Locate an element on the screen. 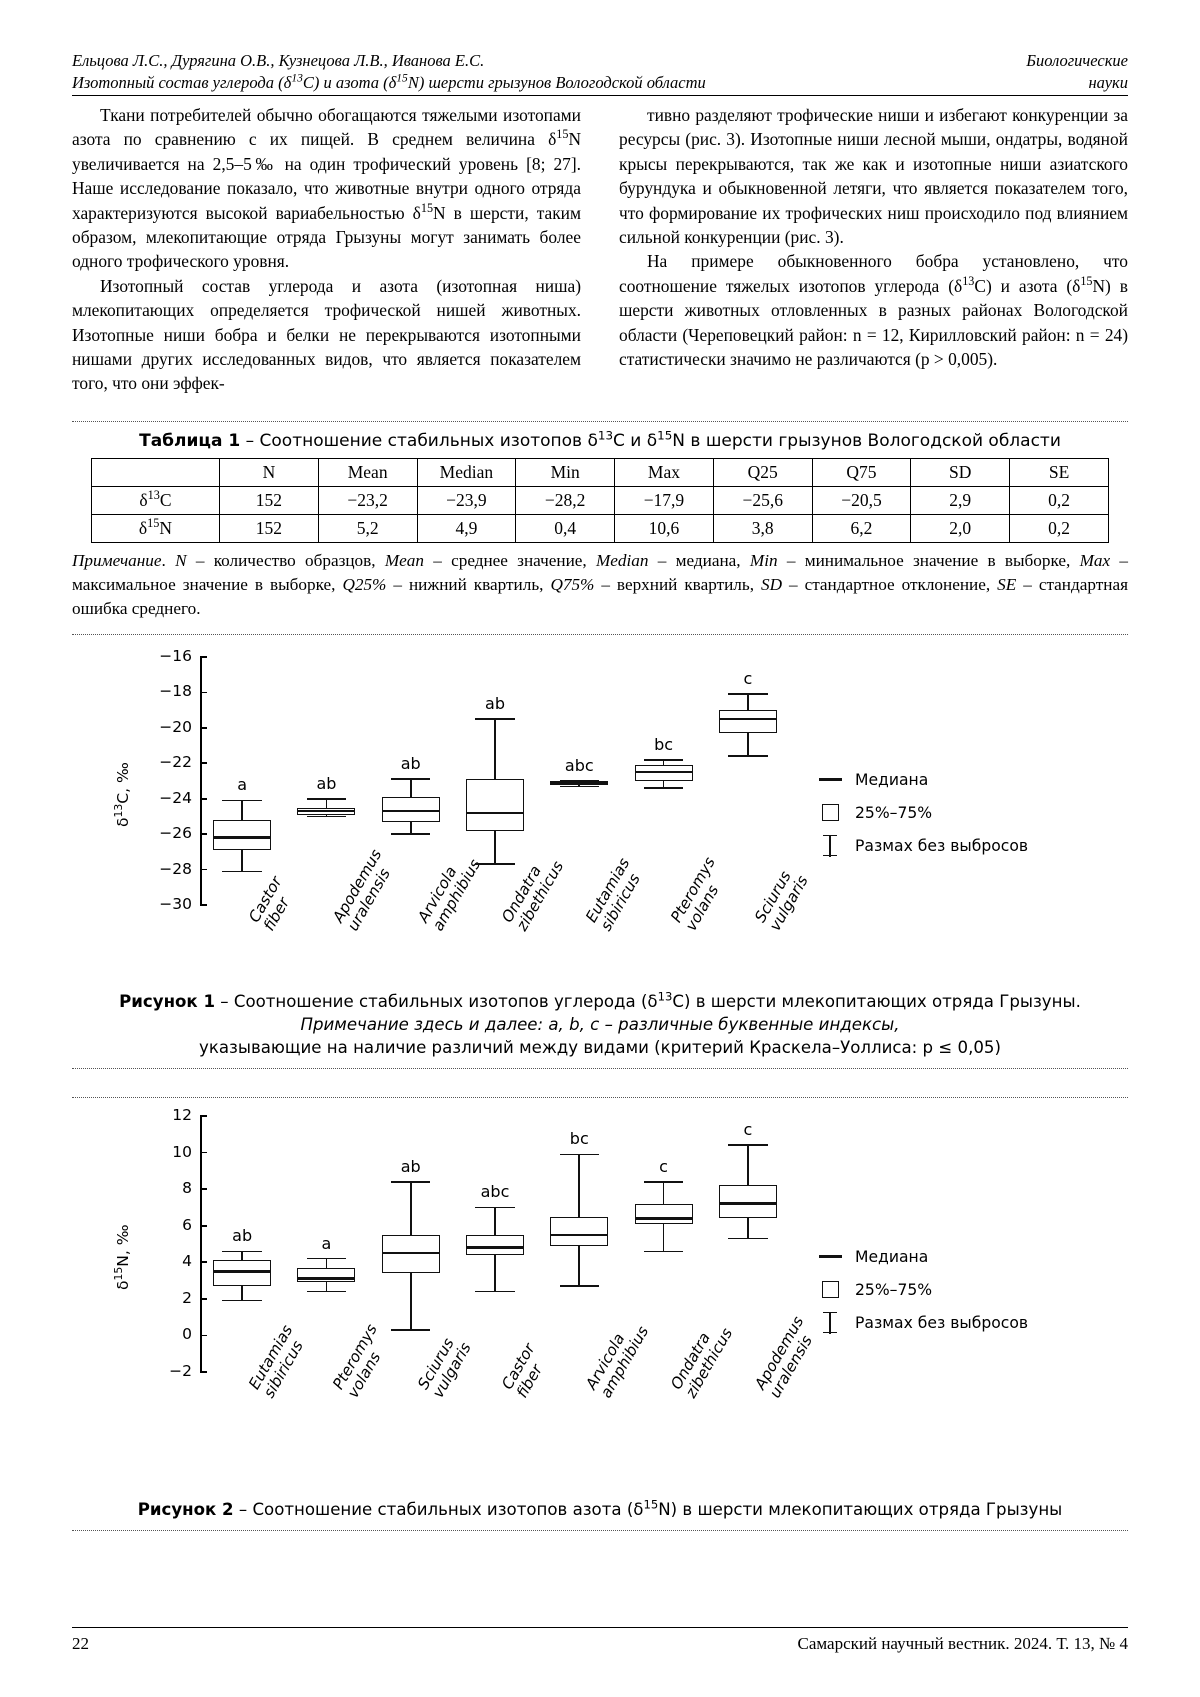 Image resolution: width=1200 pixels, height=1697 pixels. significance-letters: a is located at coordinates (242, 785).